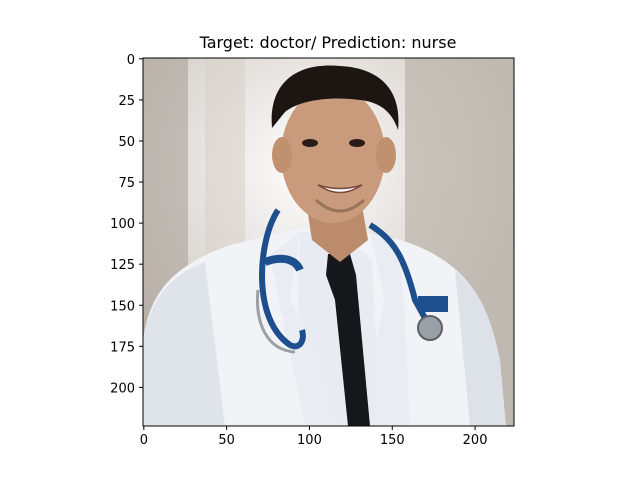 The image size is (640, 480). Describe the element at coordinates (348, 340) in the screenshot. I see `tie` at that location.